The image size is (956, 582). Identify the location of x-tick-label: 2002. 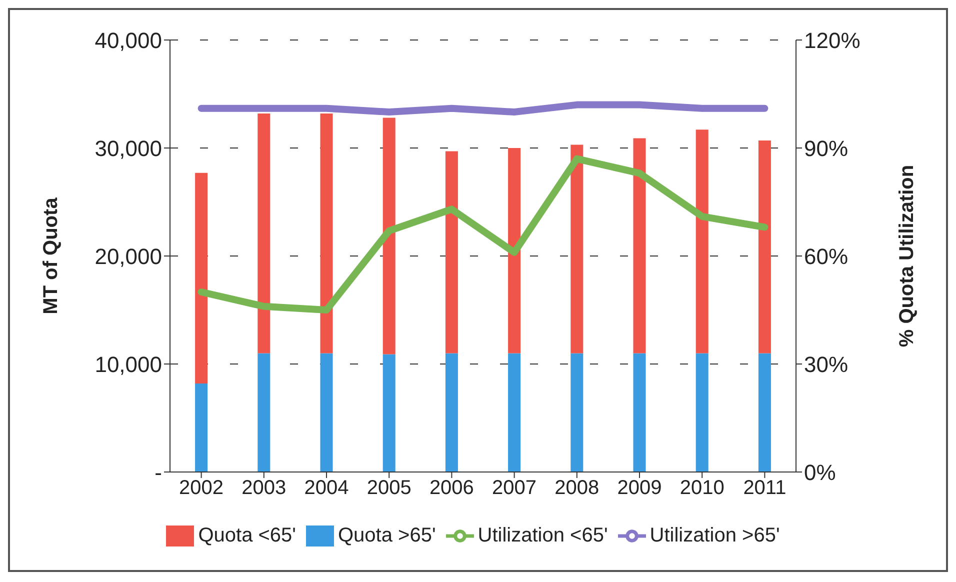
(201, 488).